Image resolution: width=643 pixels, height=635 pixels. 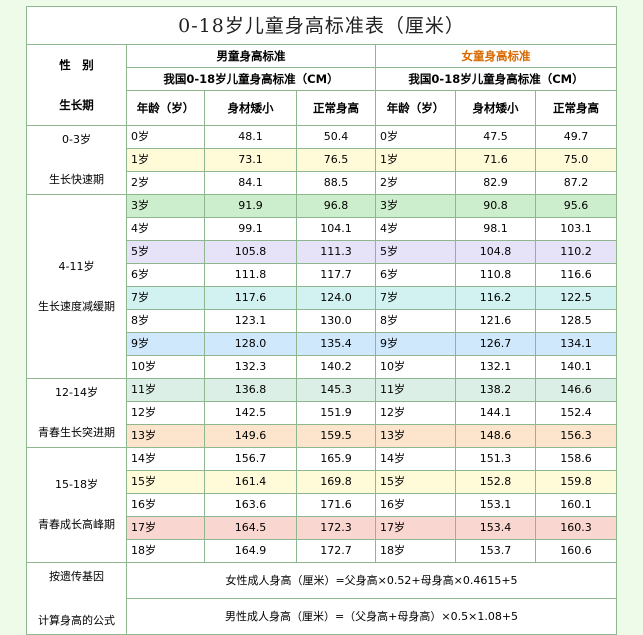 What do you see at coordinates (76, 598) in the screenshot?
I see `genetic-label-cell: 按遗传基因 计算身高的公式` at bounding box center [76, 598].